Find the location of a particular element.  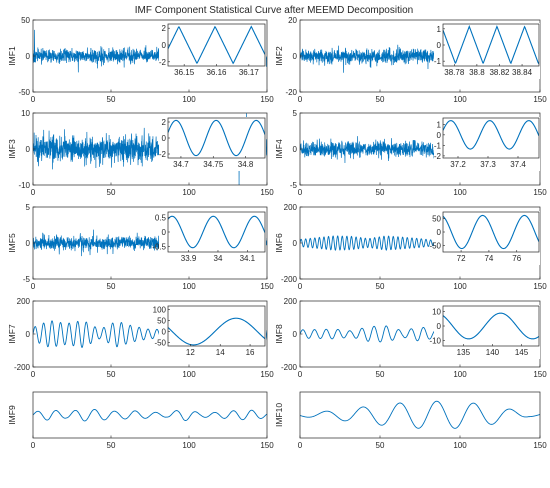

y-axis-label: IMF1 is located at coordinates (12, 56).